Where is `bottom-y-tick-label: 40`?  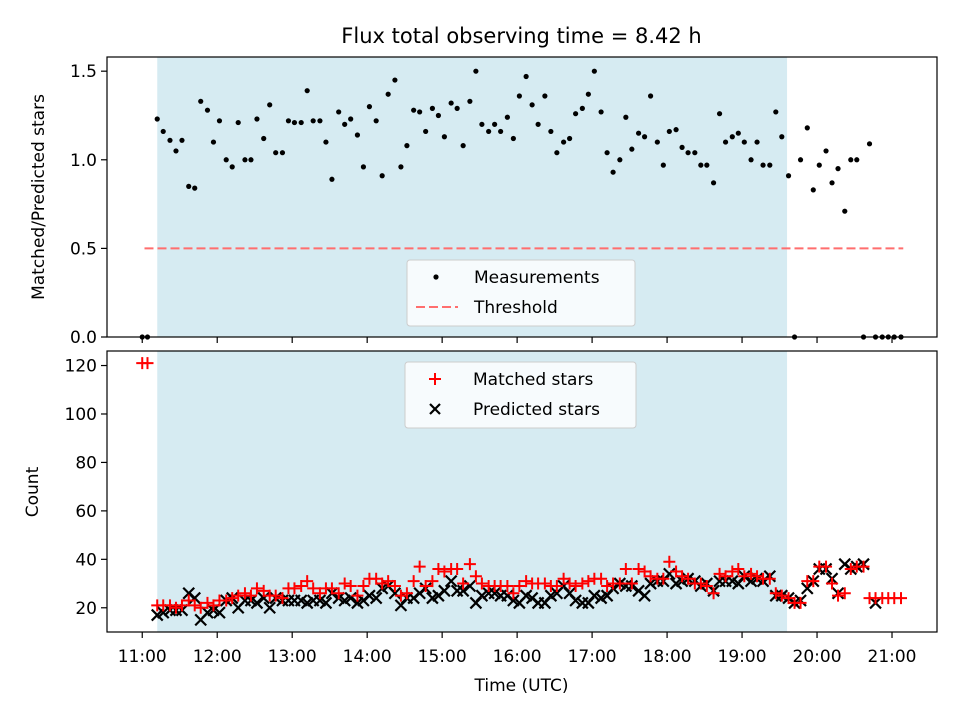
bottom-y-tick-label: 40 is located at coordinates (86, 560).